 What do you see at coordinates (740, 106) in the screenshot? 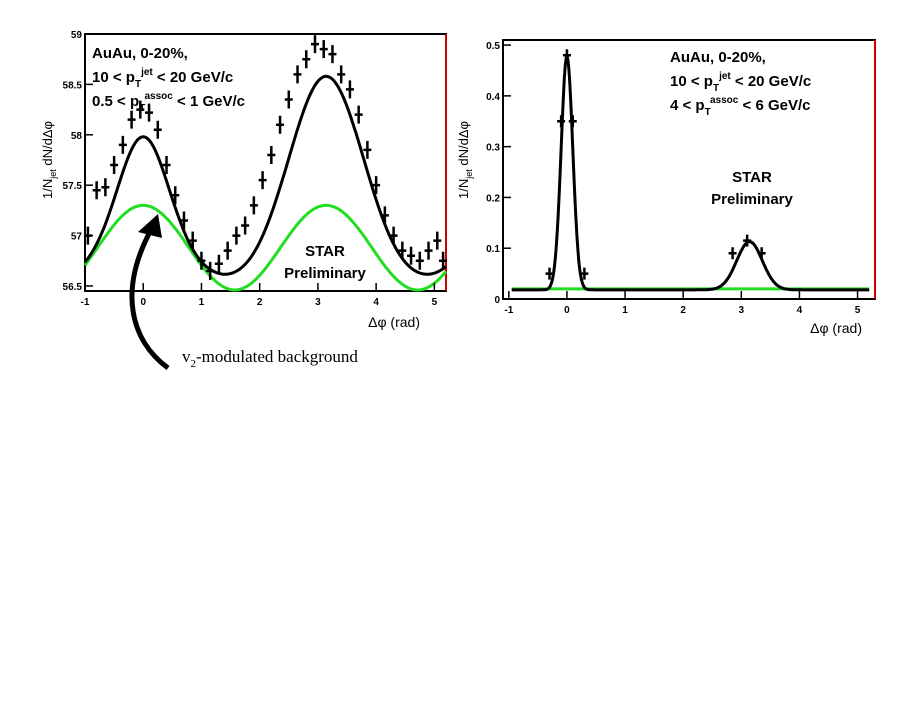
I see `chart2-annotation-line3: 4 < pTassoc < 6 GeV/c` at bounding box center [740, 106].